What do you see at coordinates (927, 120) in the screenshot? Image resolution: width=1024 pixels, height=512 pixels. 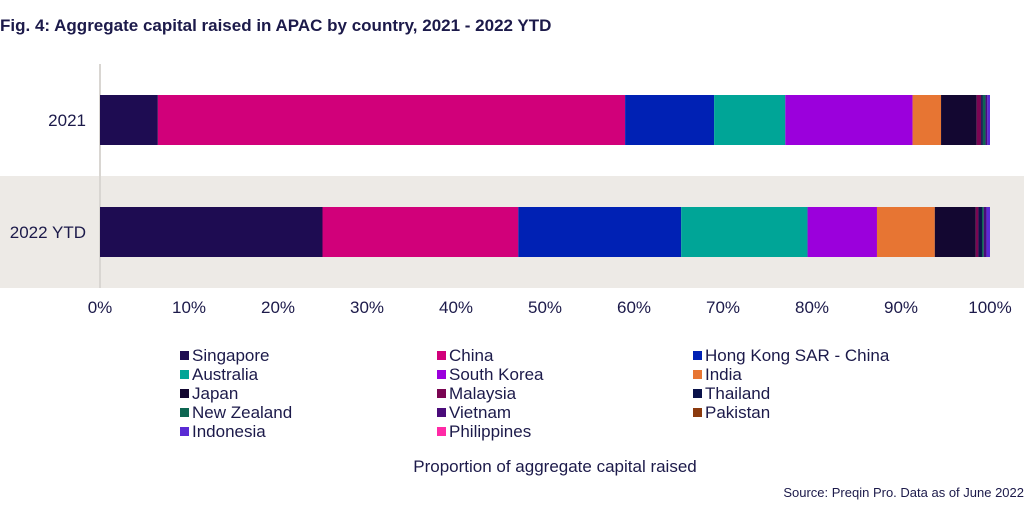 I see `bar-2021-india` at bounding box center [927, 120].